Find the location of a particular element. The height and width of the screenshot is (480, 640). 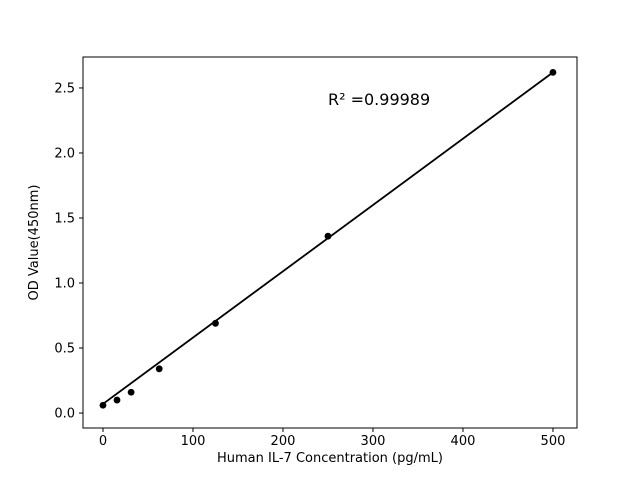

x-tick-label: 100 is located at coordinates (193, 441).